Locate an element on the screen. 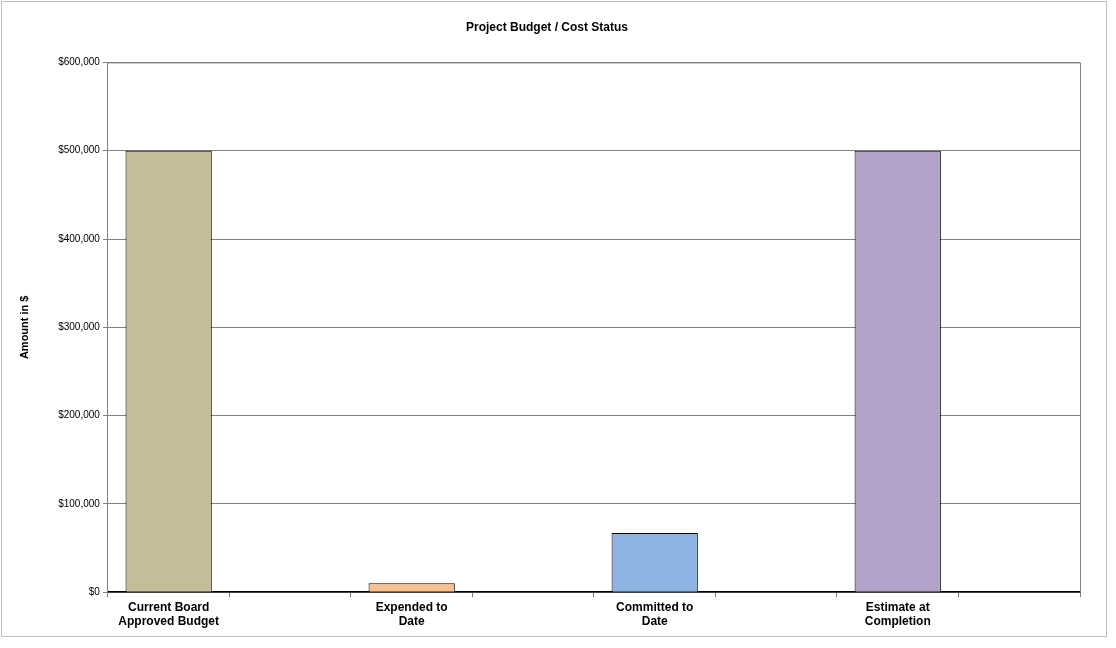 The width and height of the screenshot is (1116, 648). x-tick-label: Committed to Date is located at coordinates (655, 614).